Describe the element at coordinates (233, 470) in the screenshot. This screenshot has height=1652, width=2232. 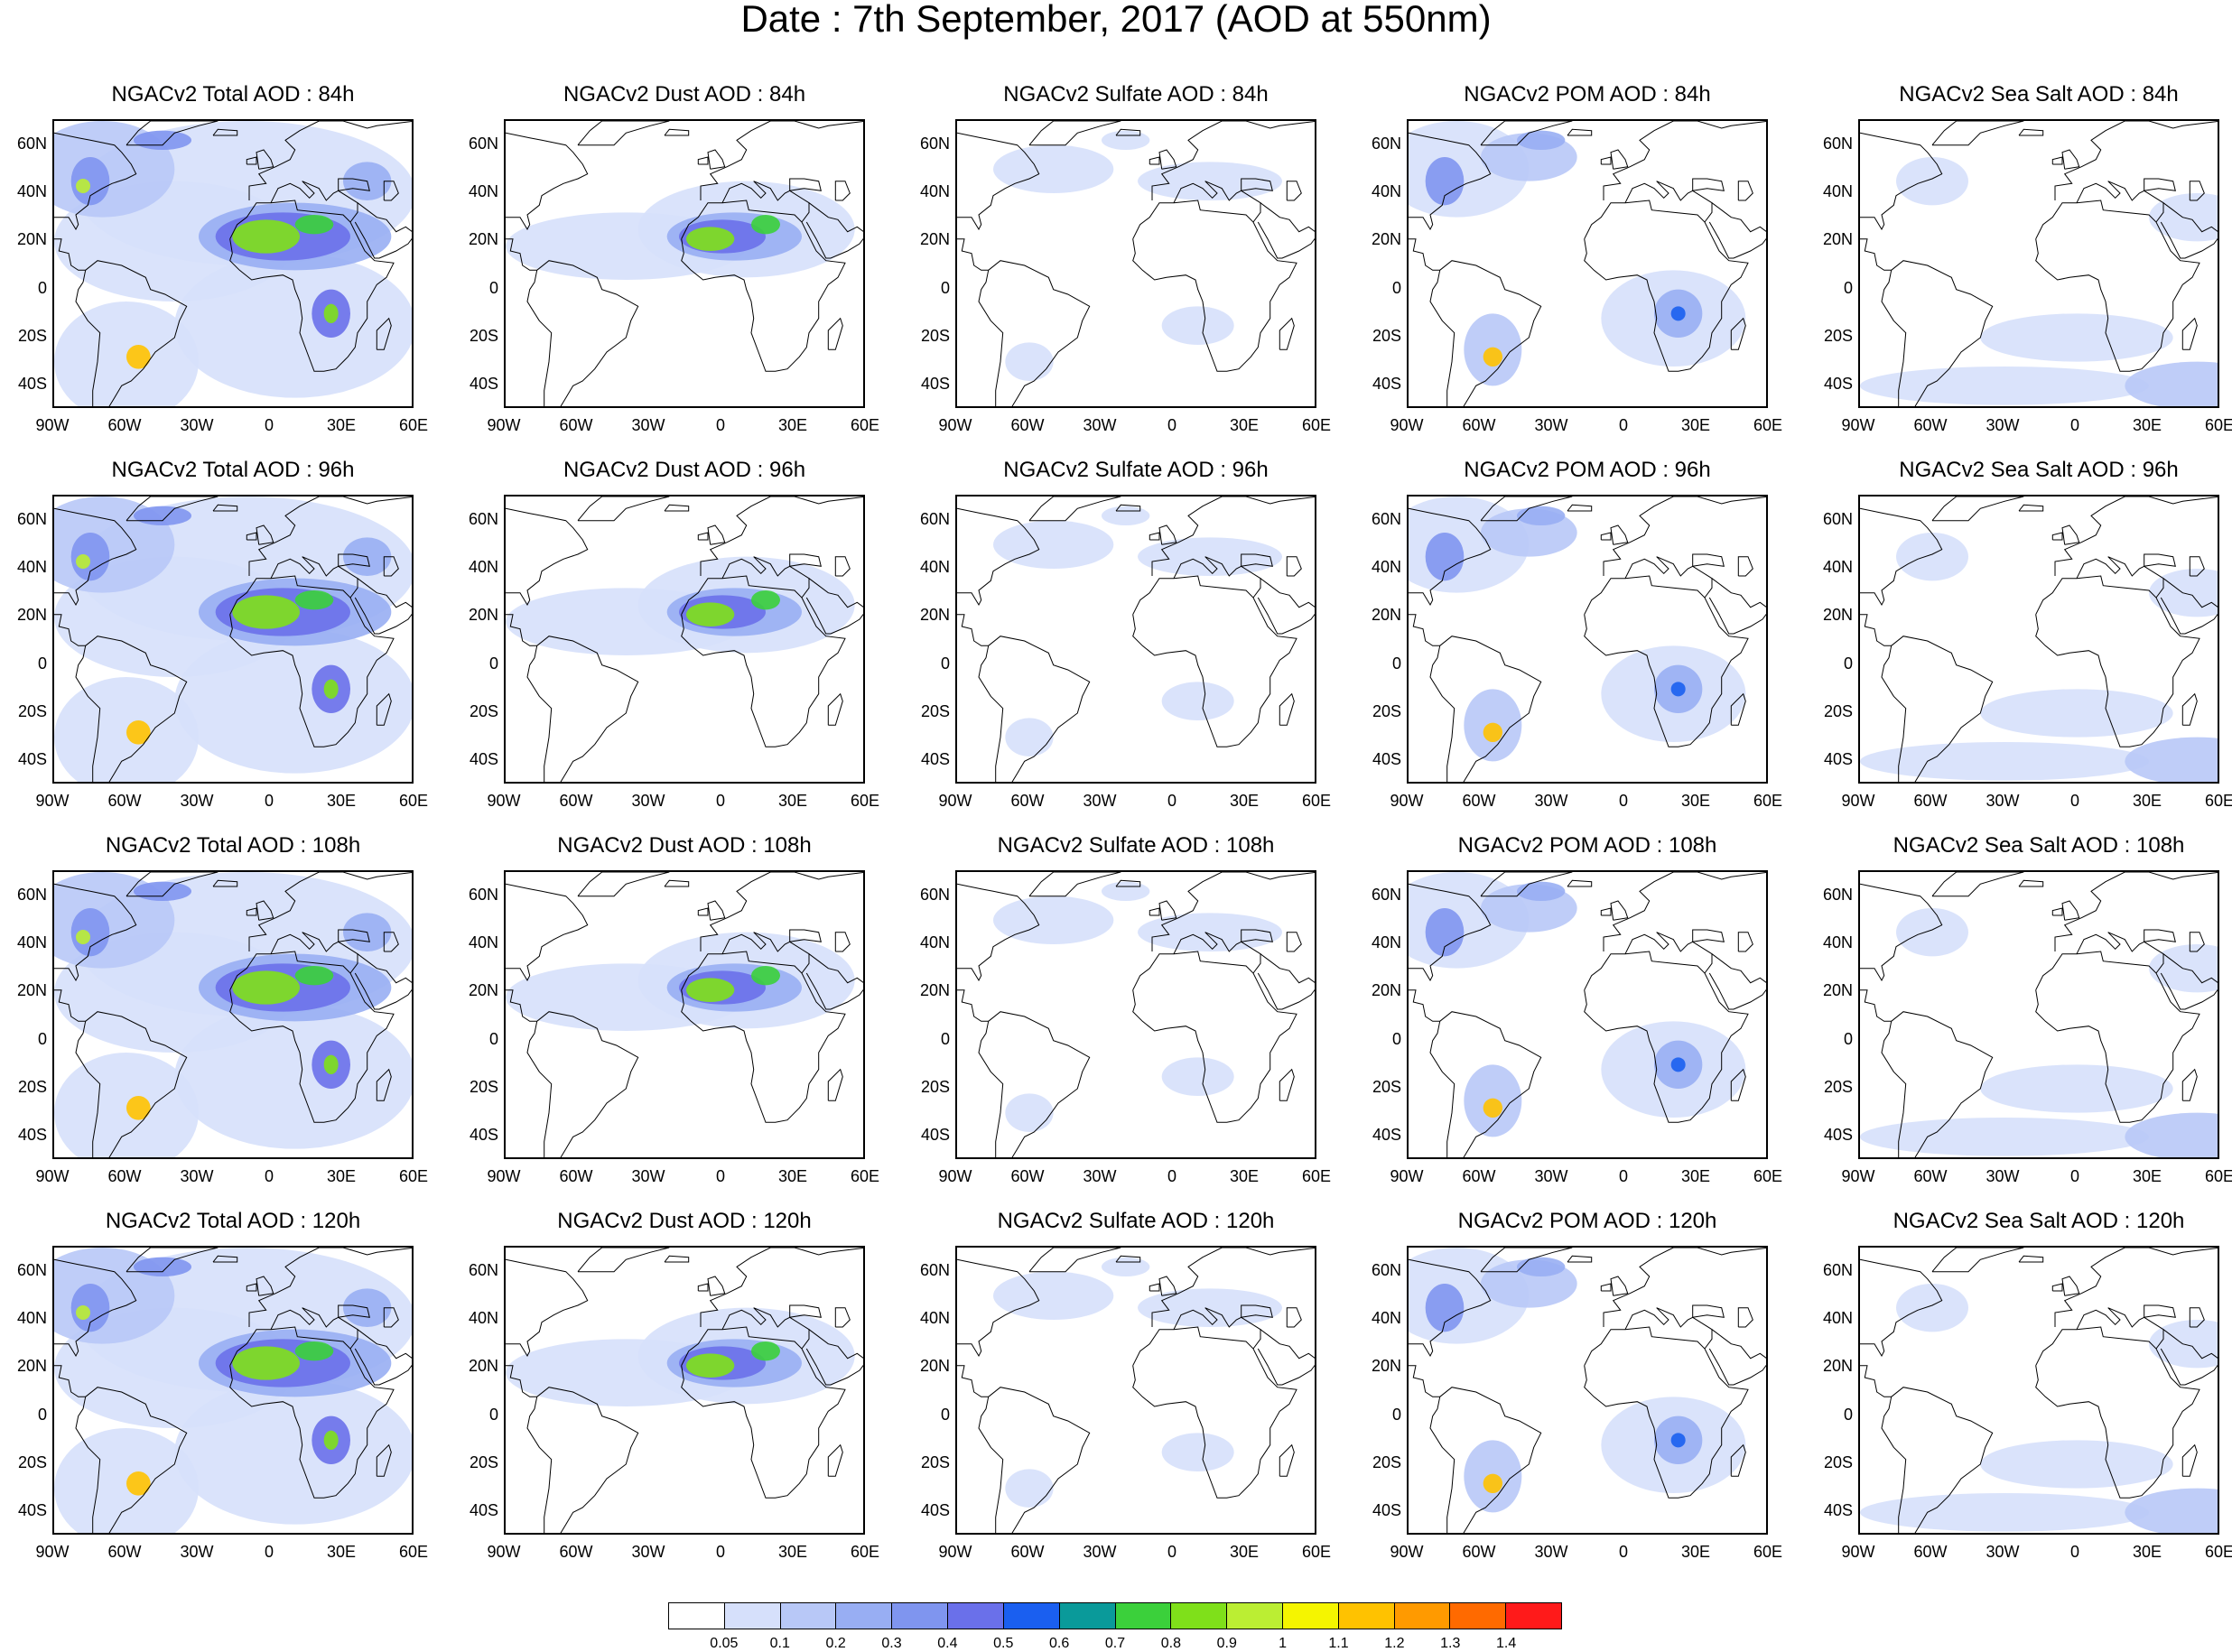
I see `panel-title: NGACv2 Total AOD : 96h` at that location.